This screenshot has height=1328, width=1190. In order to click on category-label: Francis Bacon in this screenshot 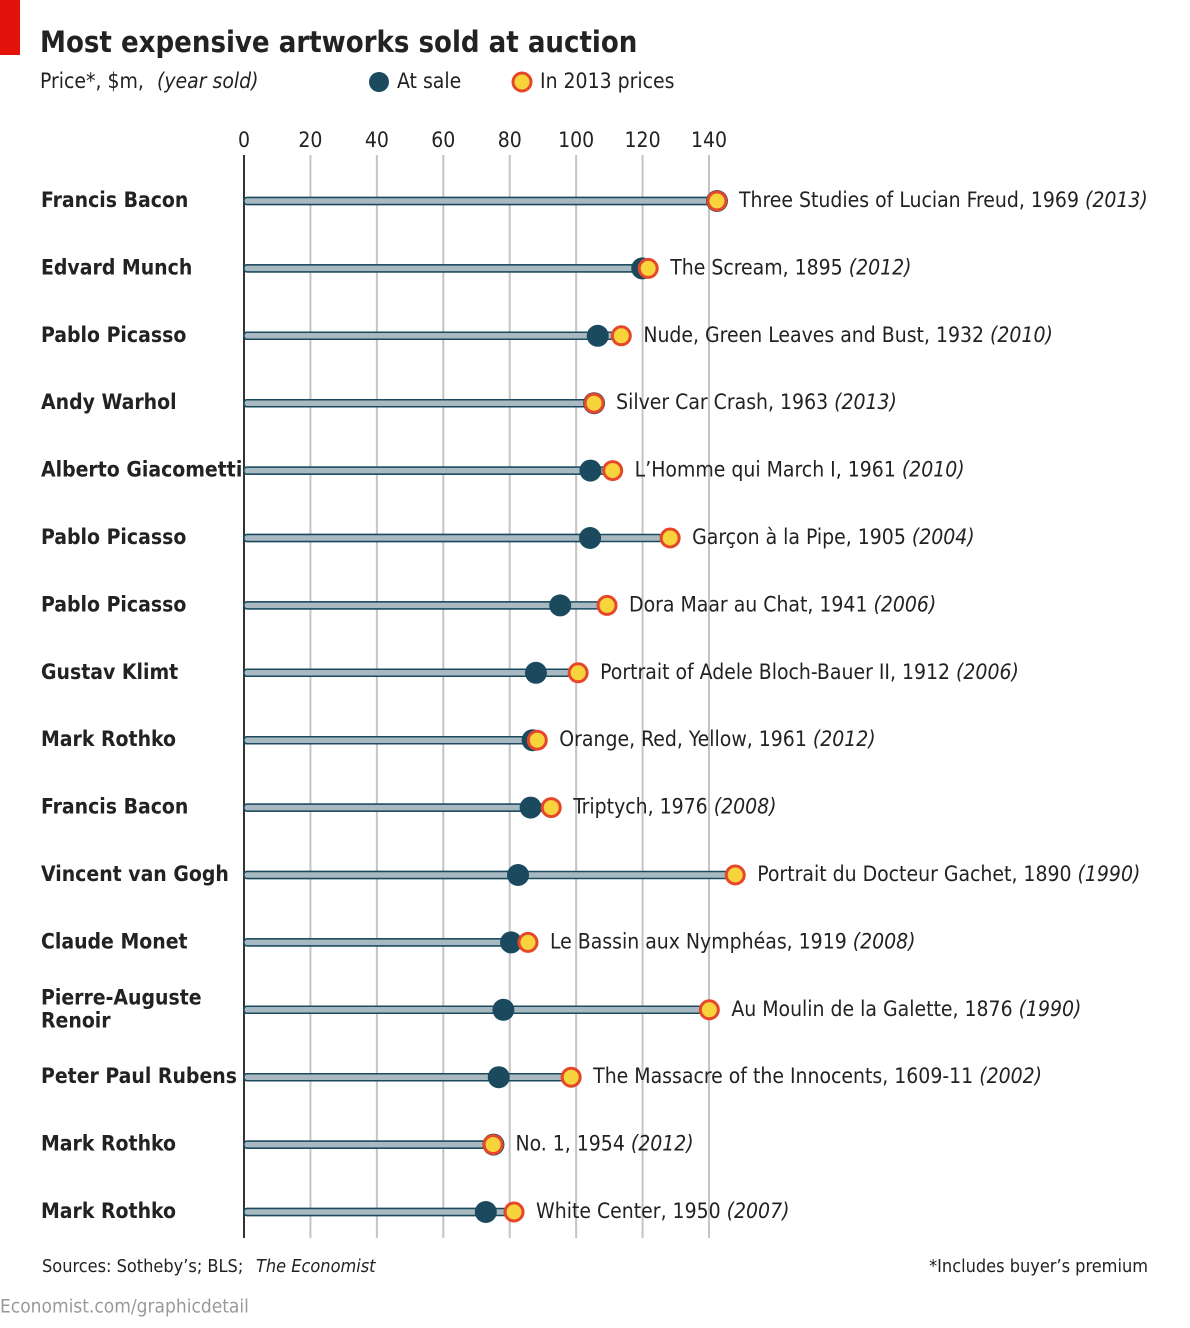, I will do `click(114, 200)`.